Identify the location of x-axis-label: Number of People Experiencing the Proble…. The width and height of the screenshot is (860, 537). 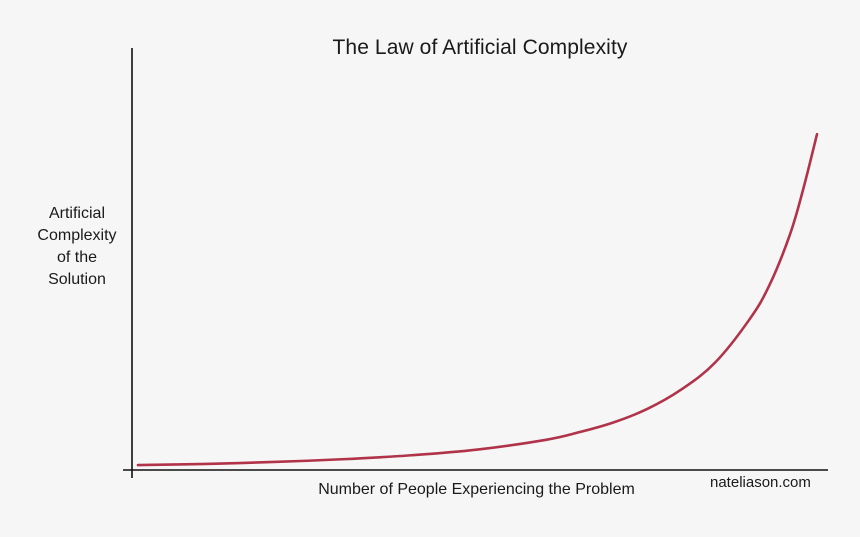
(476, 489).